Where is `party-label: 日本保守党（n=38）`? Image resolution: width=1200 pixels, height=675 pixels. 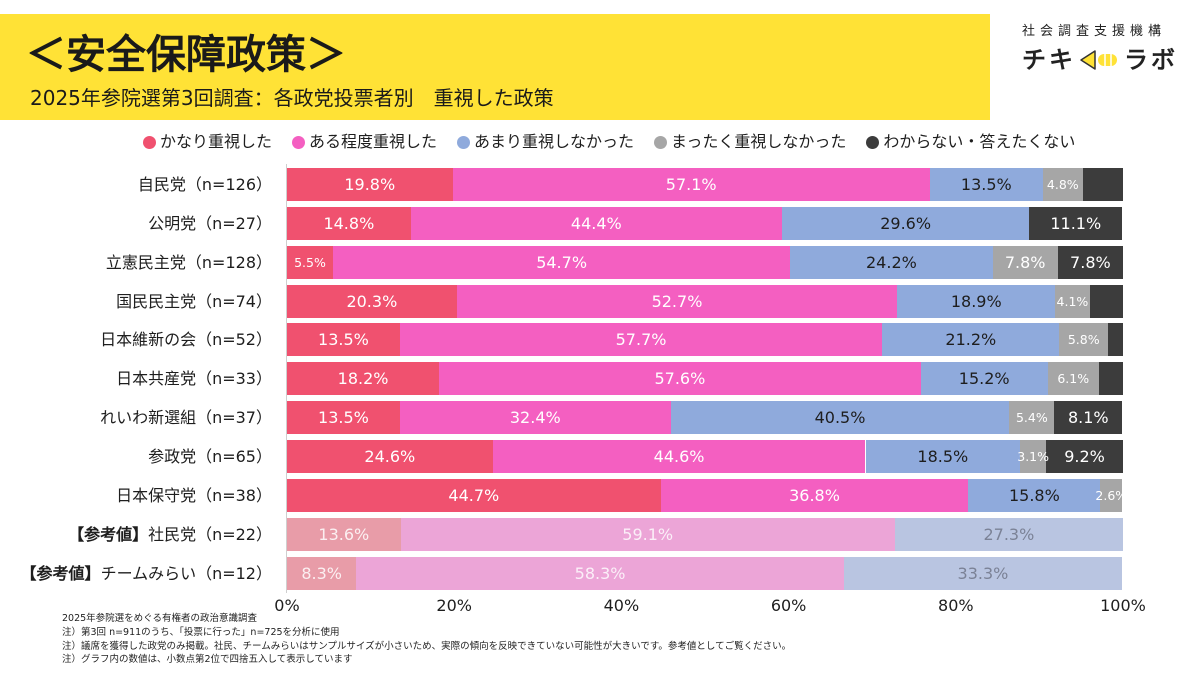
party-label: 日本保守党（n=38） is located at coordinates (194, 495).